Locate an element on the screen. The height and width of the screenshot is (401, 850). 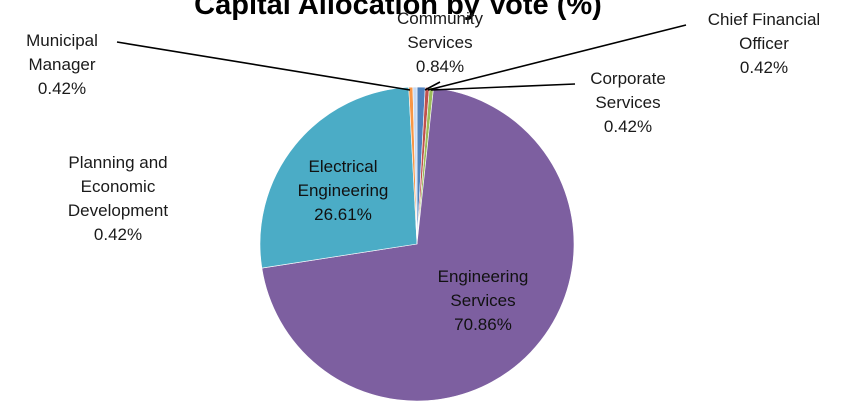
slice-label-1: Chief Financial Officer 0.42% is located at coordinates (764, 43).